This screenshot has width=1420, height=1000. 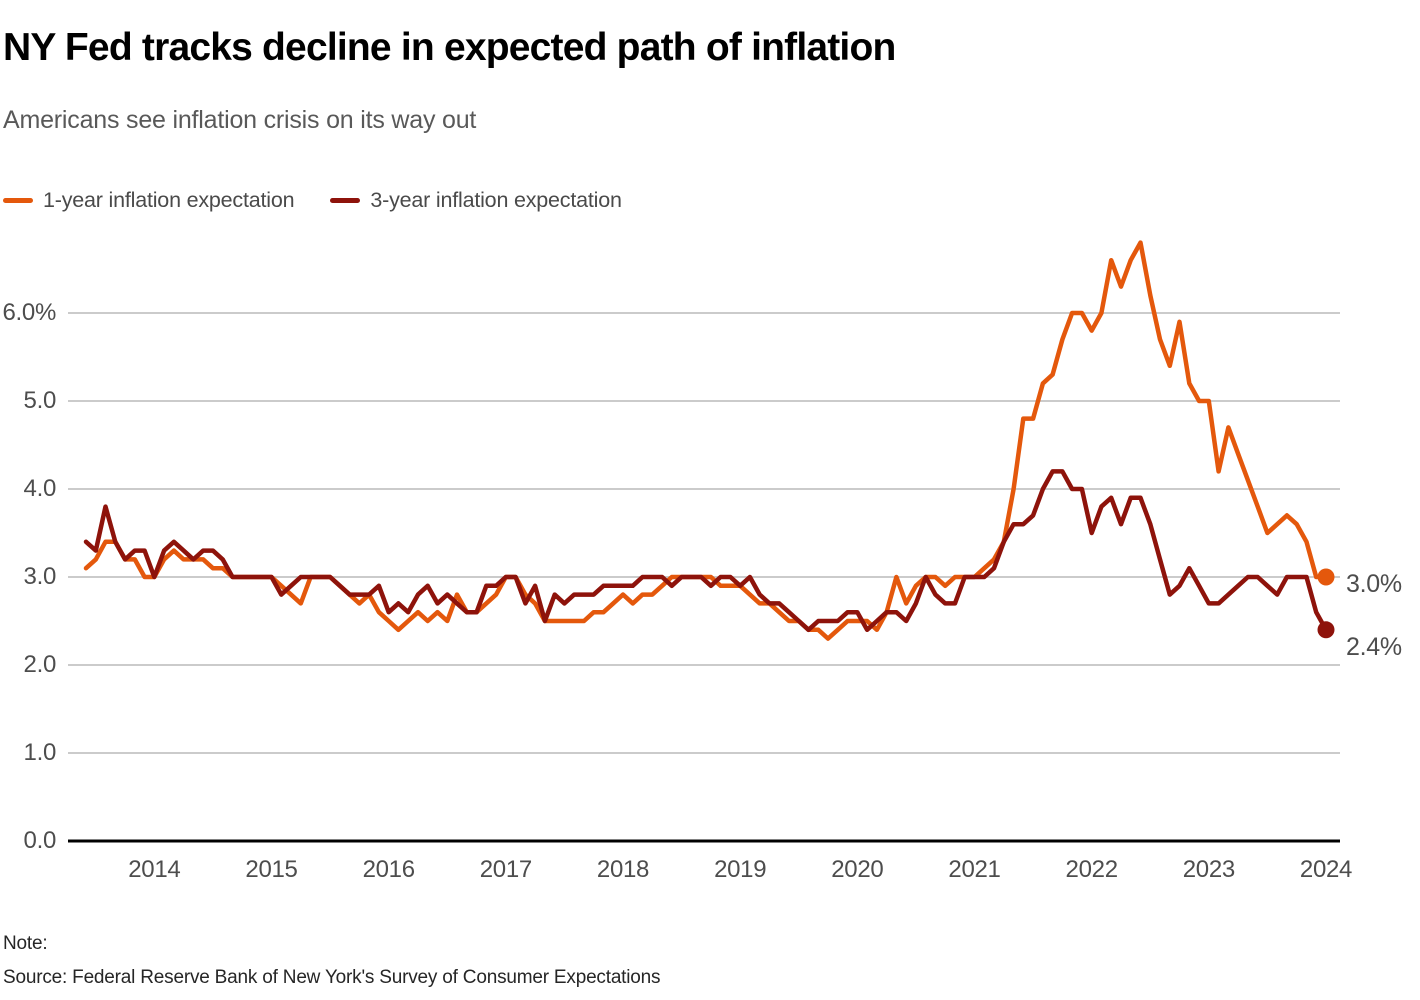 I want to click on x-tick-label-2014: 2014, so click(x=154, y=869).